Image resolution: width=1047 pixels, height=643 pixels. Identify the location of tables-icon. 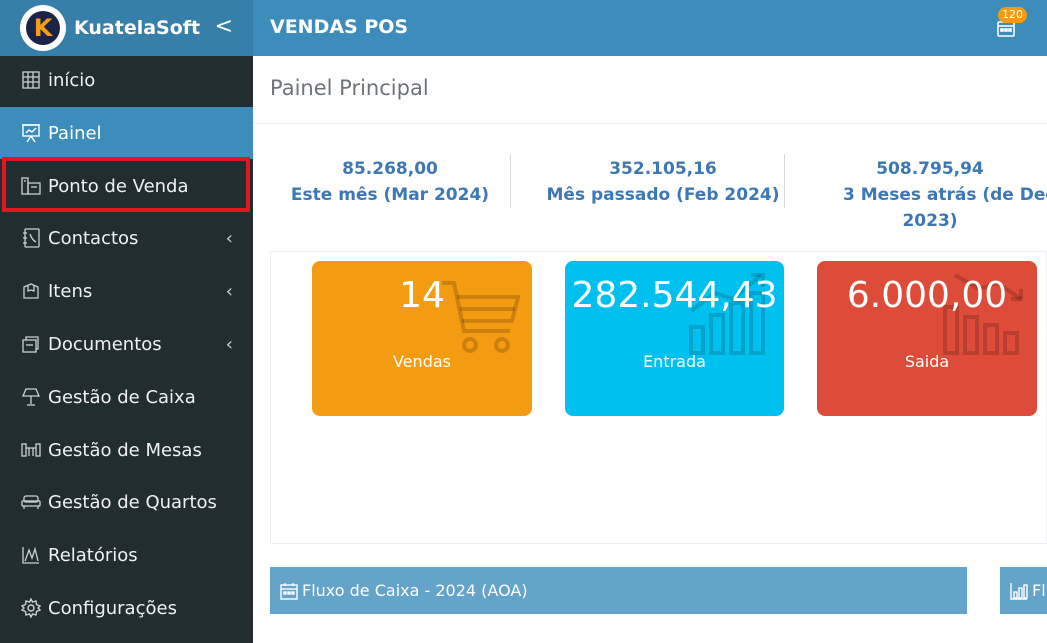
(31, 450).